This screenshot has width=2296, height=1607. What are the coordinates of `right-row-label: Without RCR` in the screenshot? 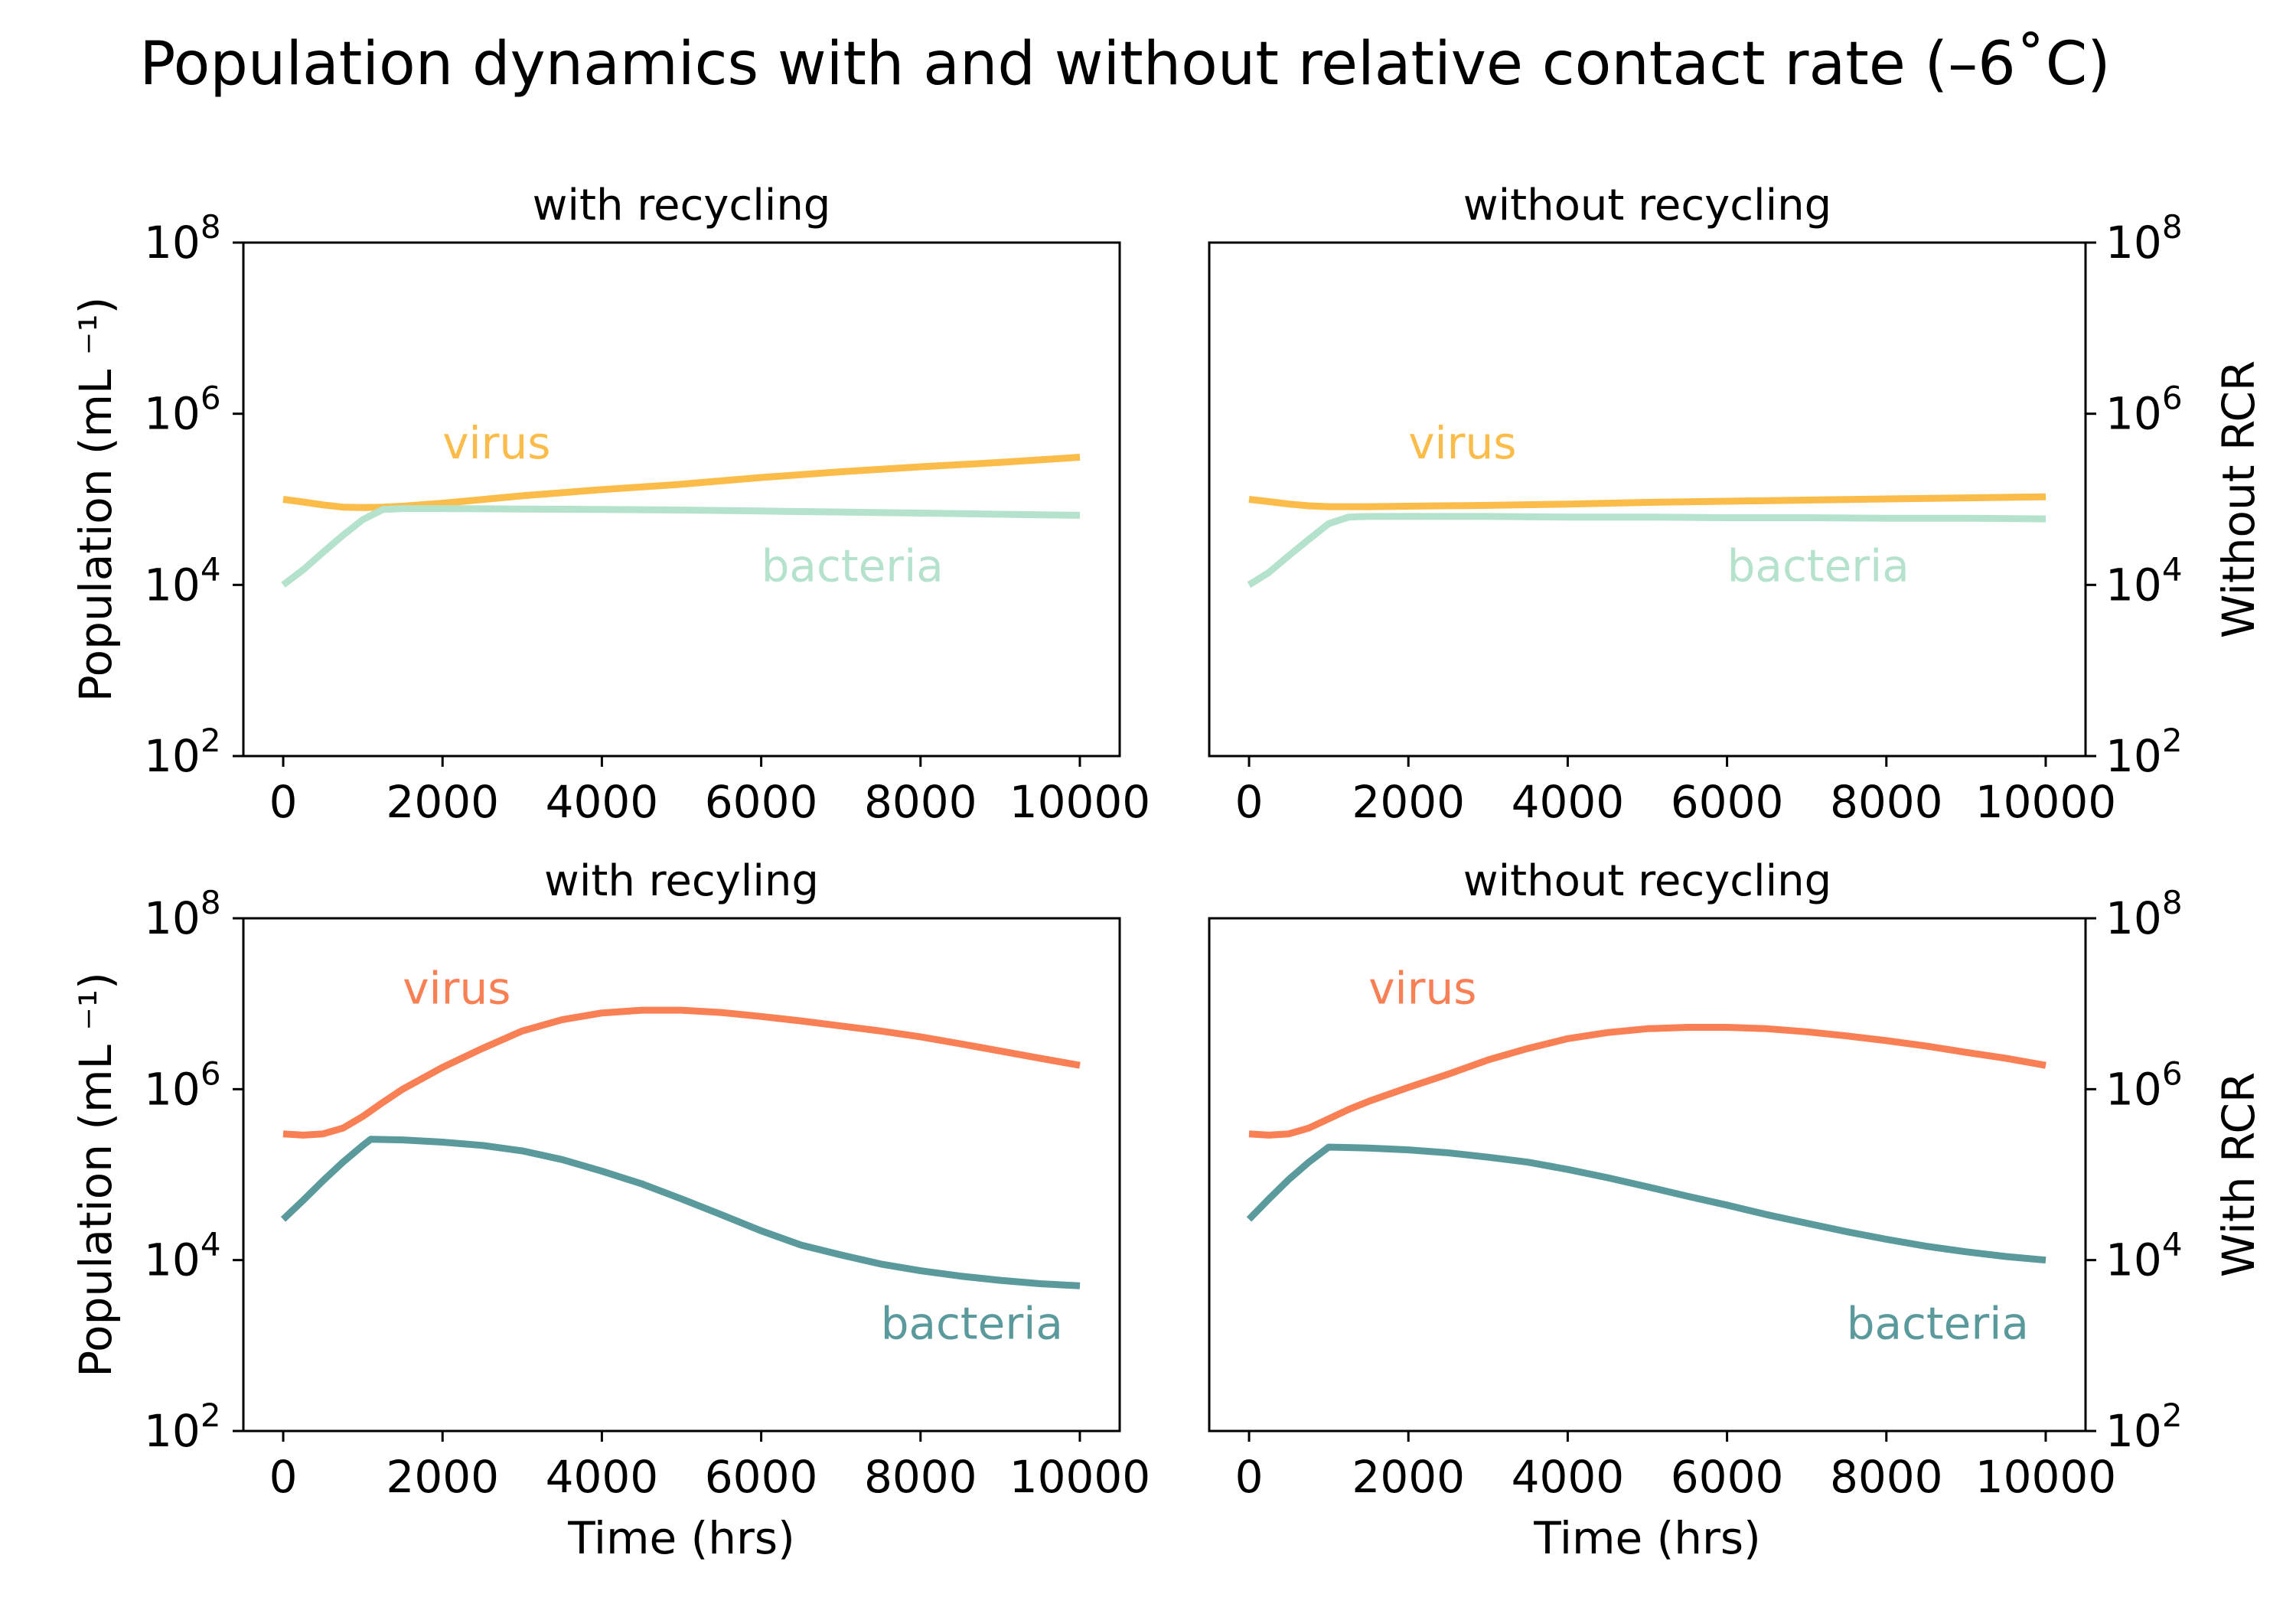 It's located at (2239, 499).